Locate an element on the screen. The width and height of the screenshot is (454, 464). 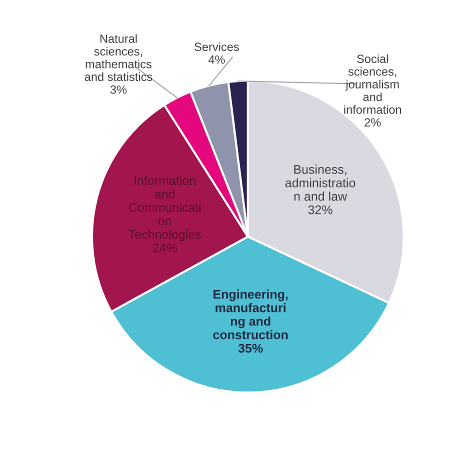
data-label: 4% is located at coordinates (216, 59).